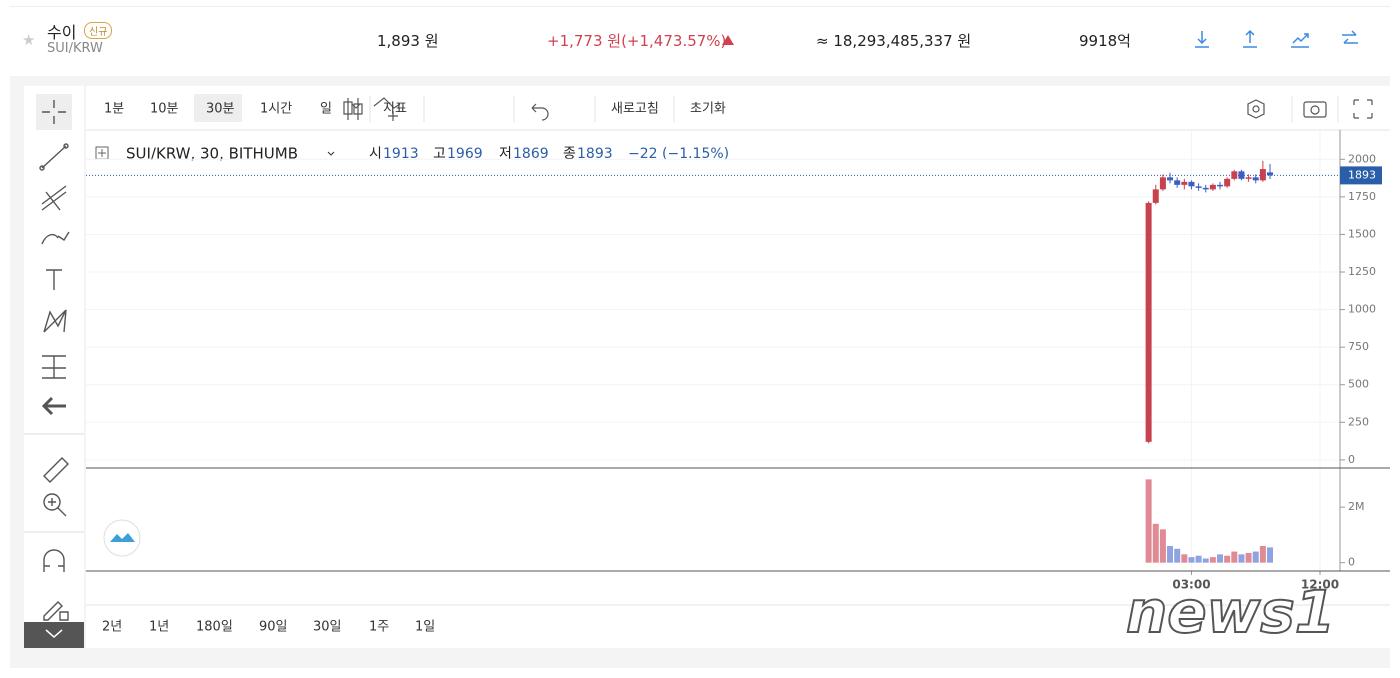  I want to click on range-button: 180일, so click(214, 627).